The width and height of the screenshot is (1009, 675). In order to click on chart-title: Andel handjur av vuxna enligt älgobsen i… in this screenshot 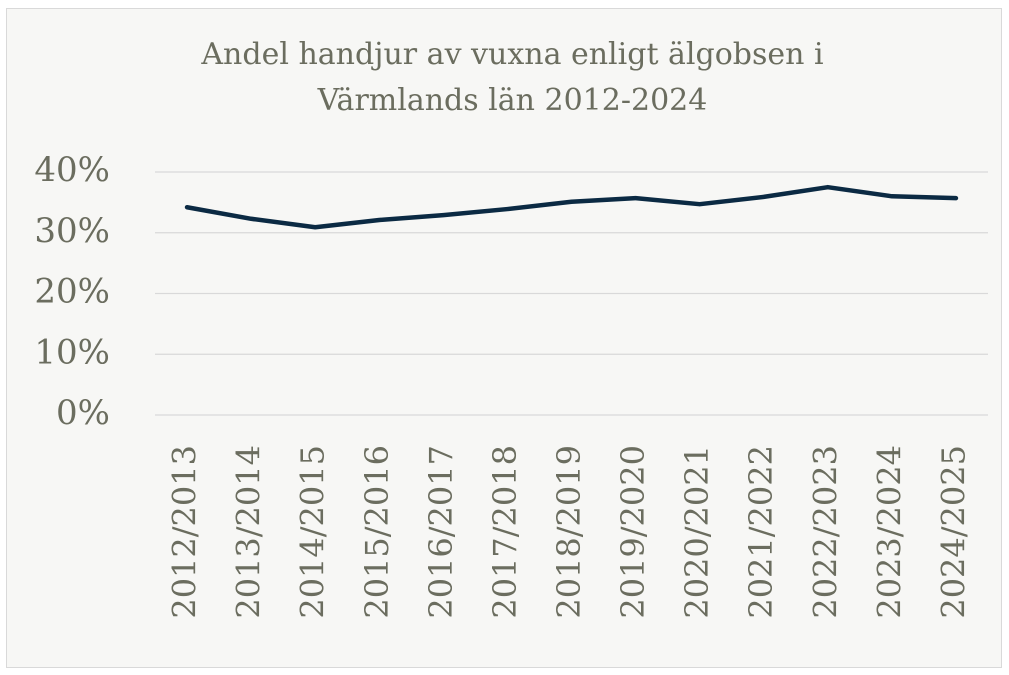, I will do `click(512, 77)`.